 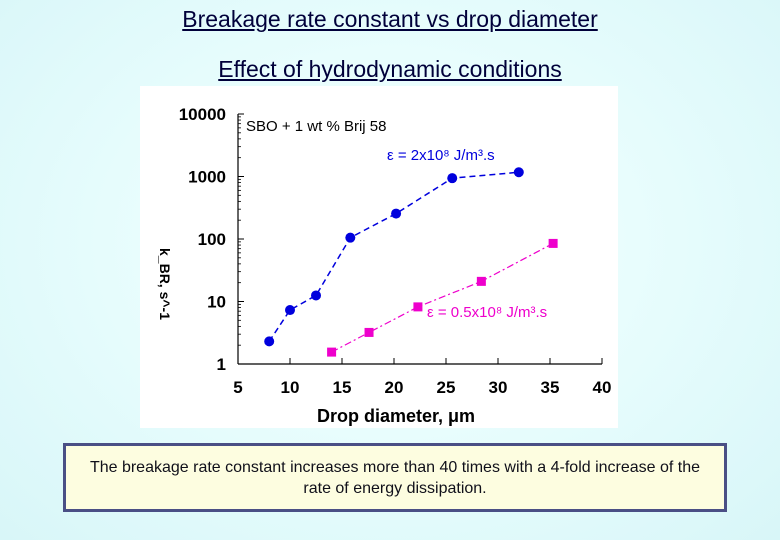 I want to click on y-tick-label: 1000, so click(x=207, y=177).